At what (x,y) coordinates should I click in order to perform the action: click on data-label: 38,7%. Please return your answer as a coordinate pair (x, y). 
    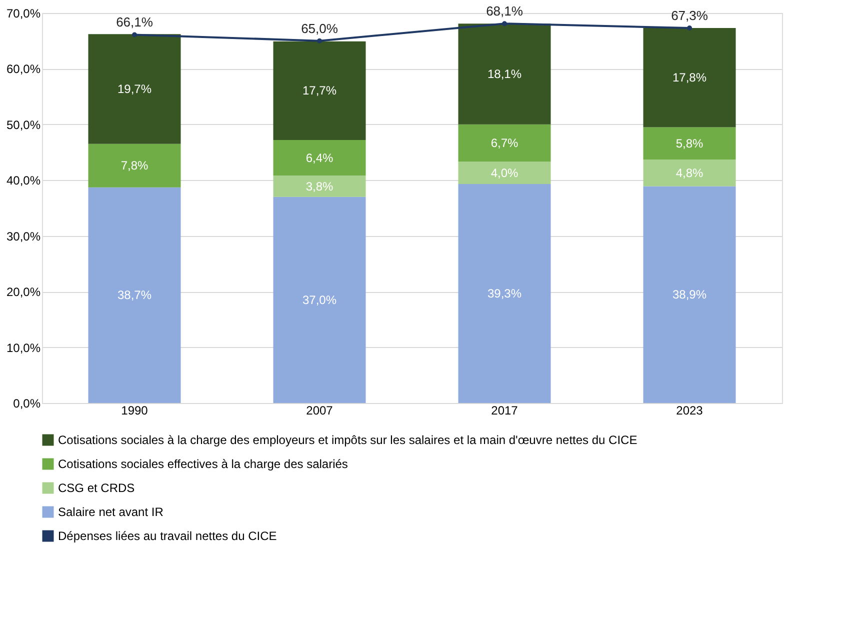
    Looking at the image, I should click on (134, 295).